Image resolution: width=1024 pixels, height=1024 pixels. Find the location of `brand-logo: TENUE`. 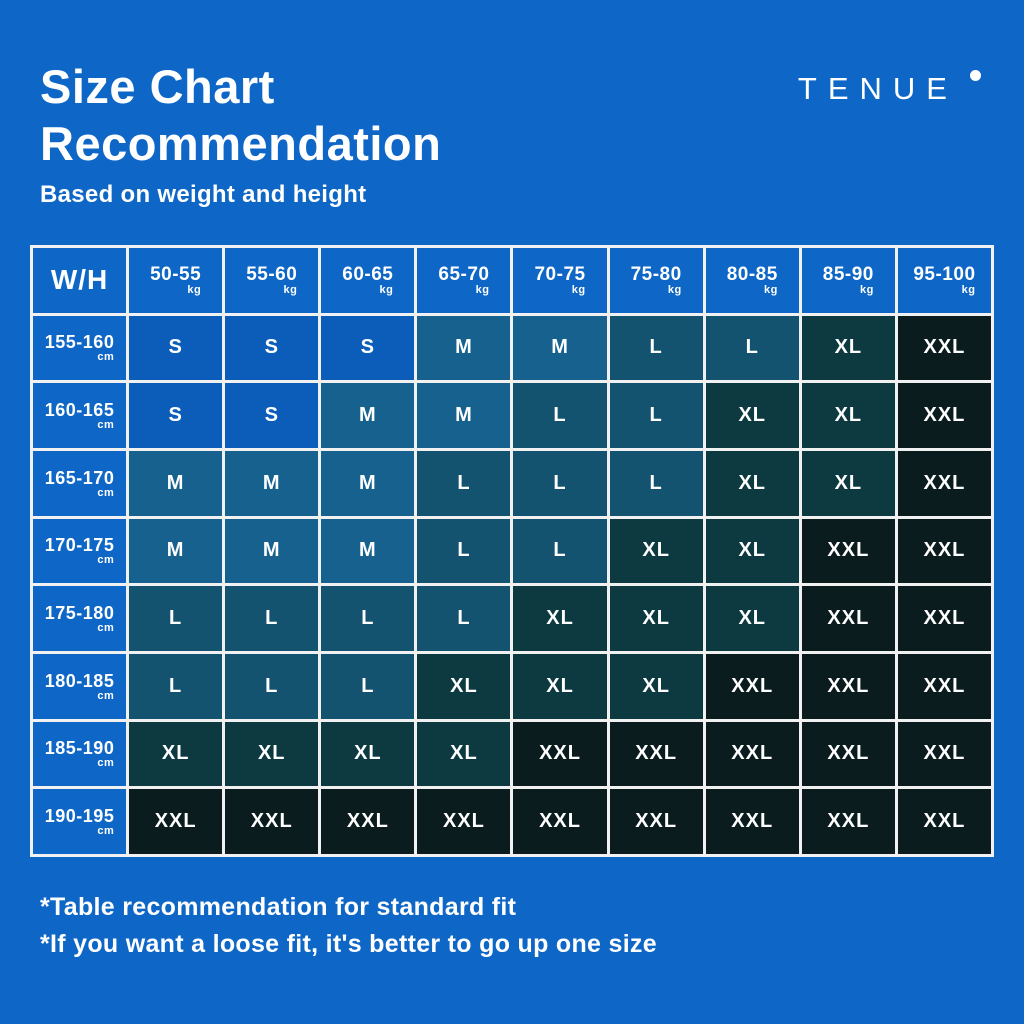

brand-logo: TENUE is located at coordinates (889, 88).